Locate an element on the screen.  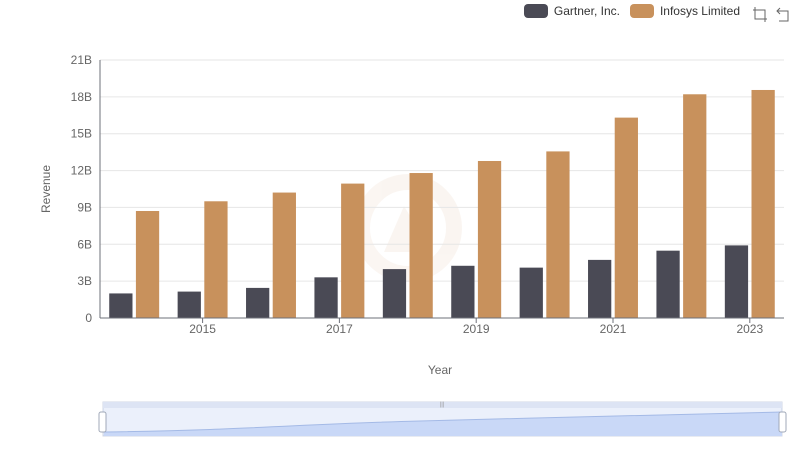
y-tick-label: 15B is located at coordinates (81, 134).